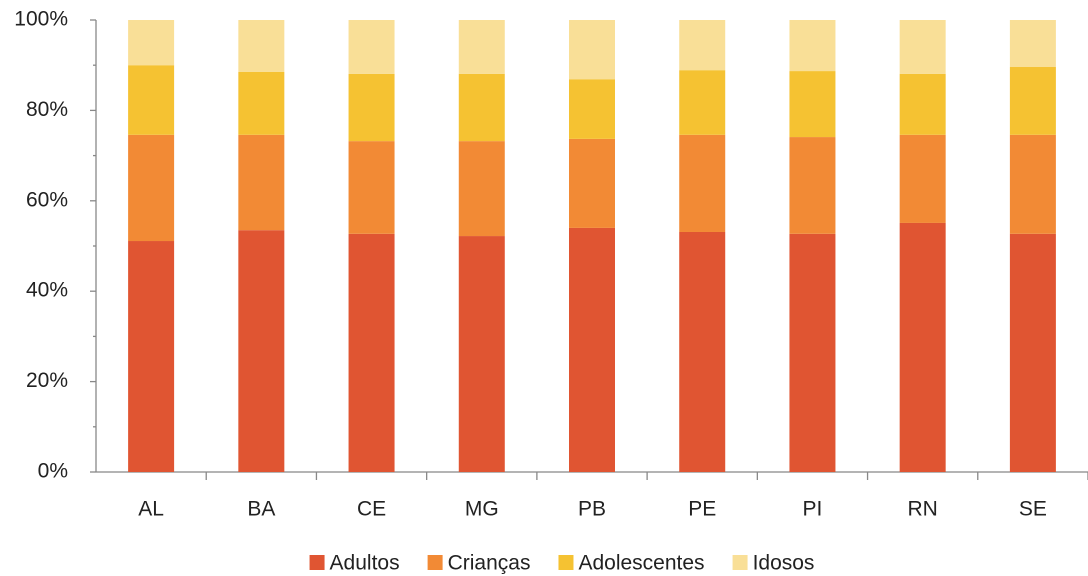 The height and width of the screenshot is (576, 1088). What do you see at coordinates (489, 563) in the screenshot?
I see `legend-label: Crianças` at bounding box center [489, 563].